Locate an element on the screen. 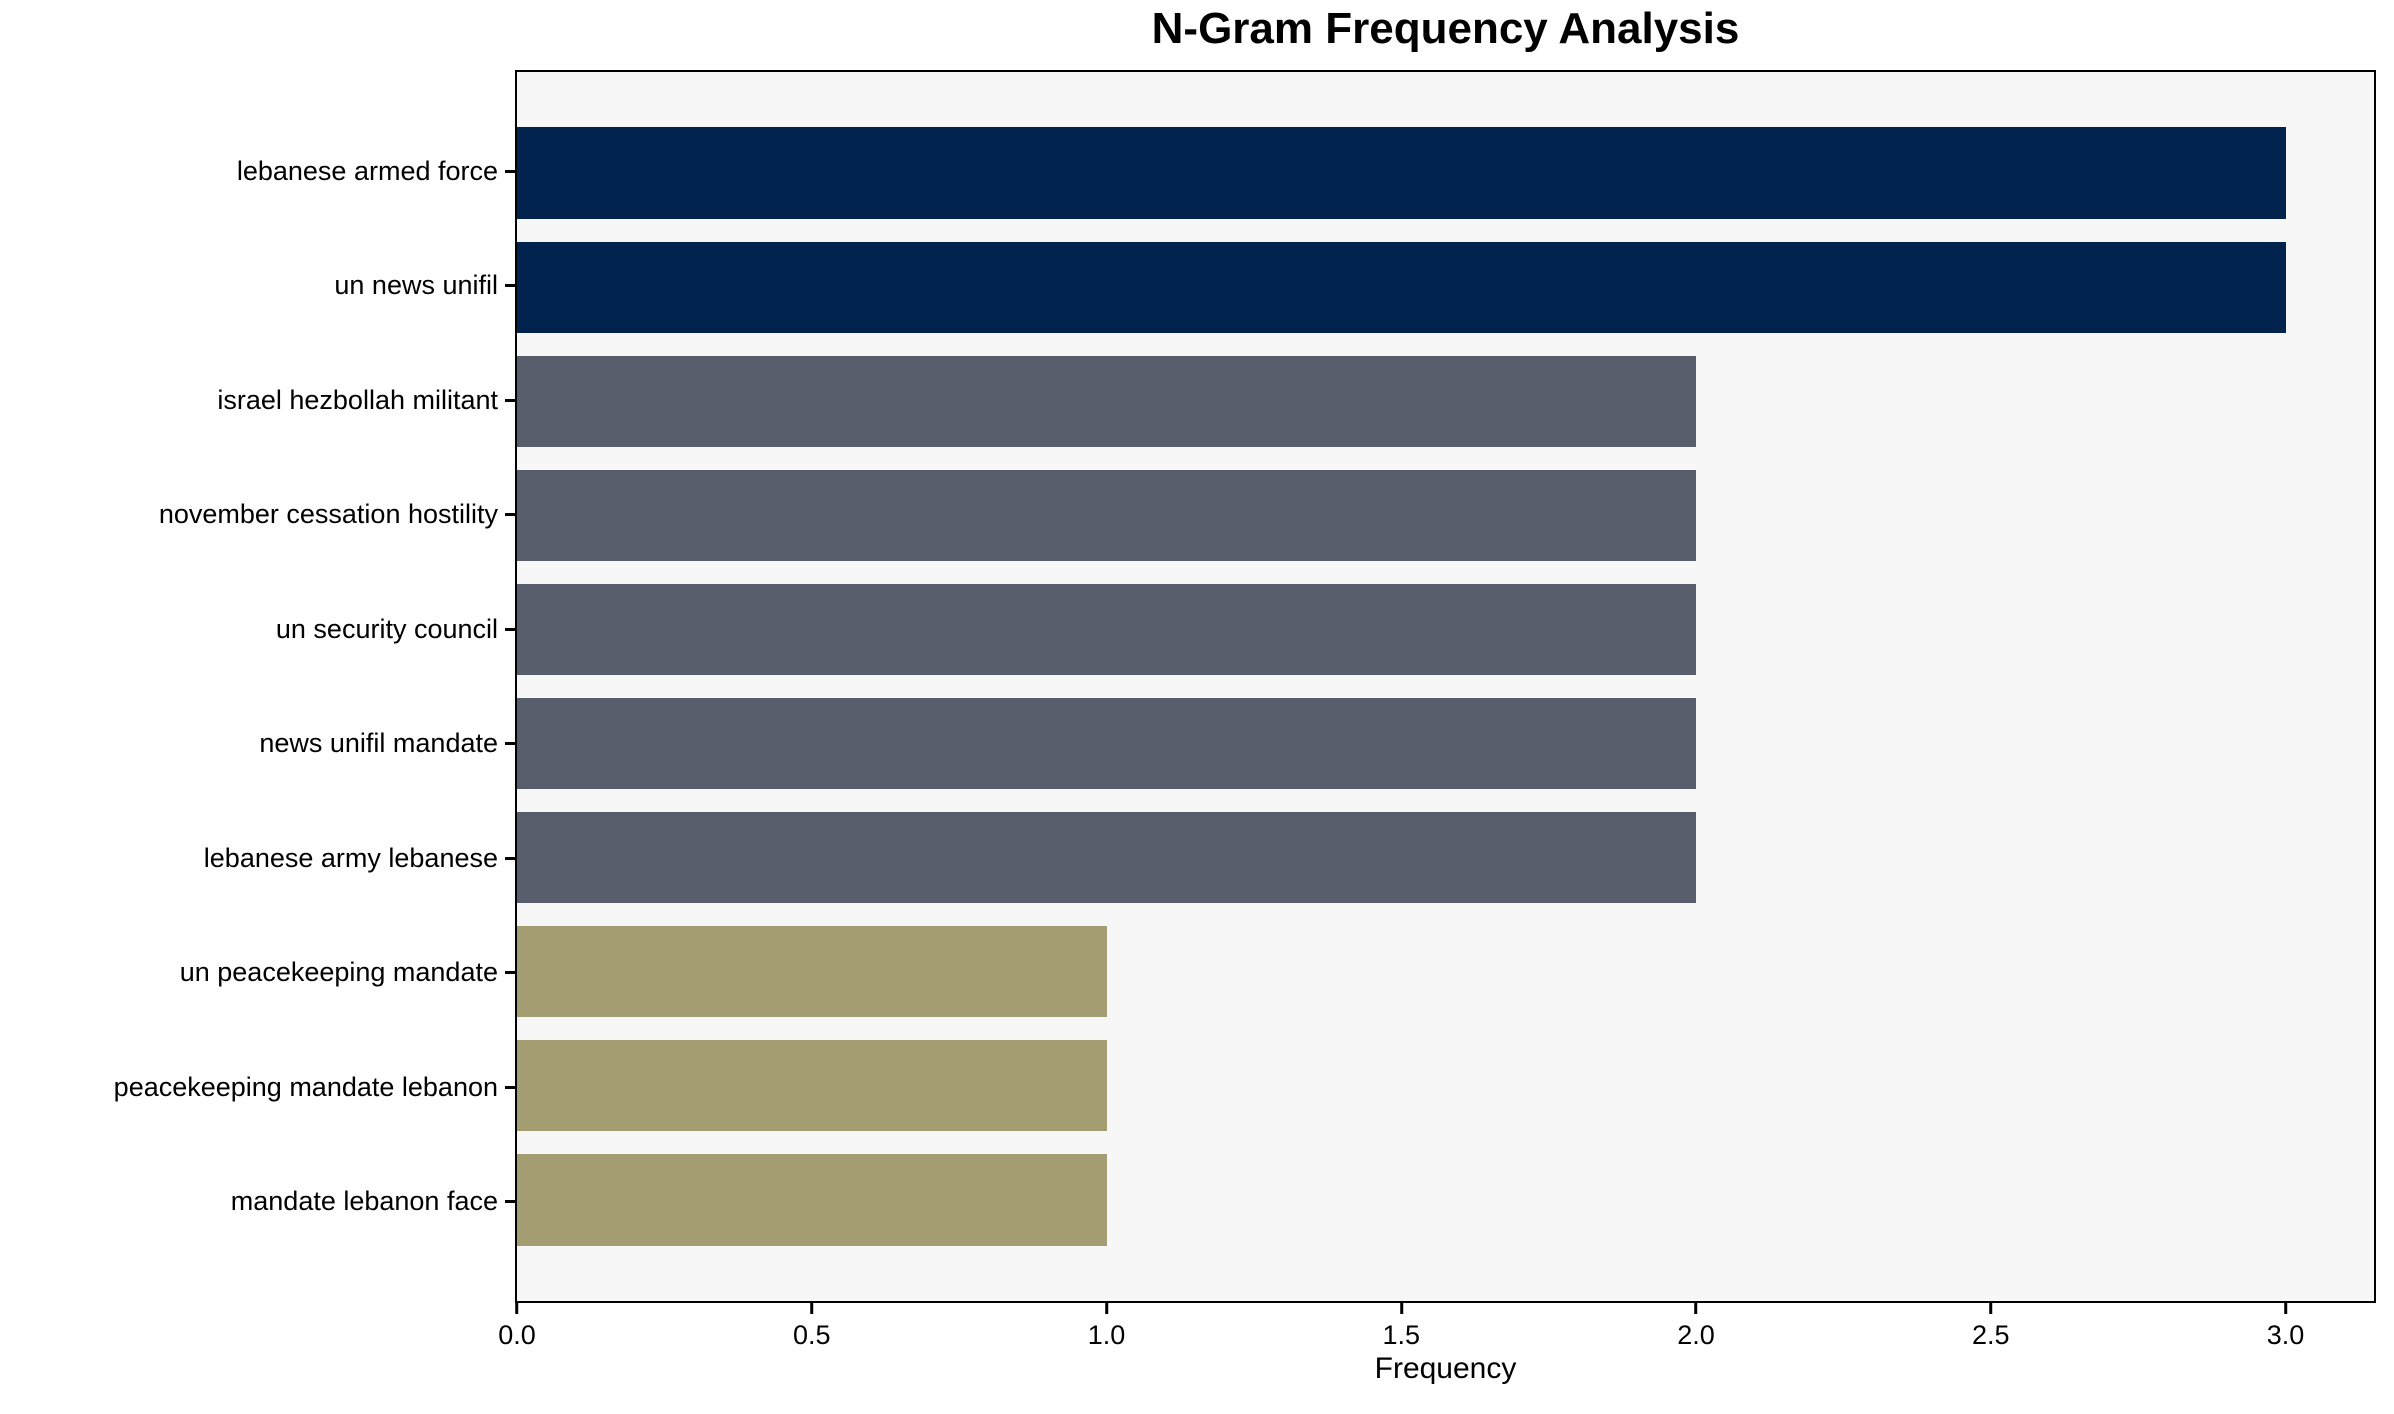 This screenshot has height=1414, width=2394. y-label-row: un security council is located at coordinates (257, 629).